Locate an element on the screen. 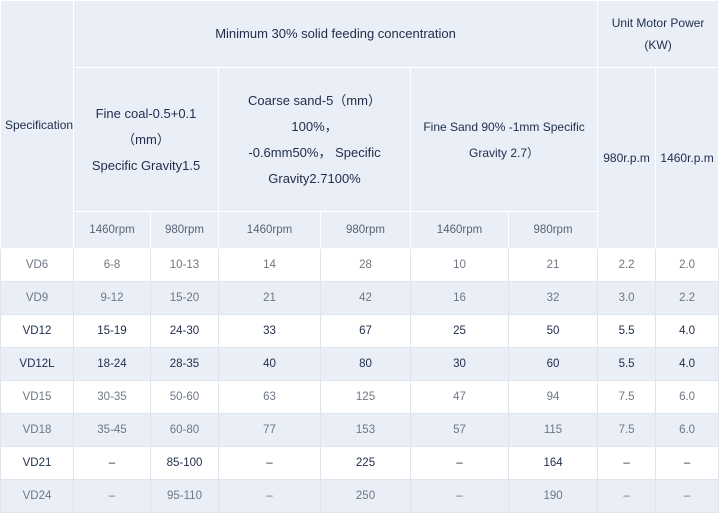 Image resolution: width=720 pixels, height=515 pixels. table-cell: 30 is located at coordinates (459, 364).